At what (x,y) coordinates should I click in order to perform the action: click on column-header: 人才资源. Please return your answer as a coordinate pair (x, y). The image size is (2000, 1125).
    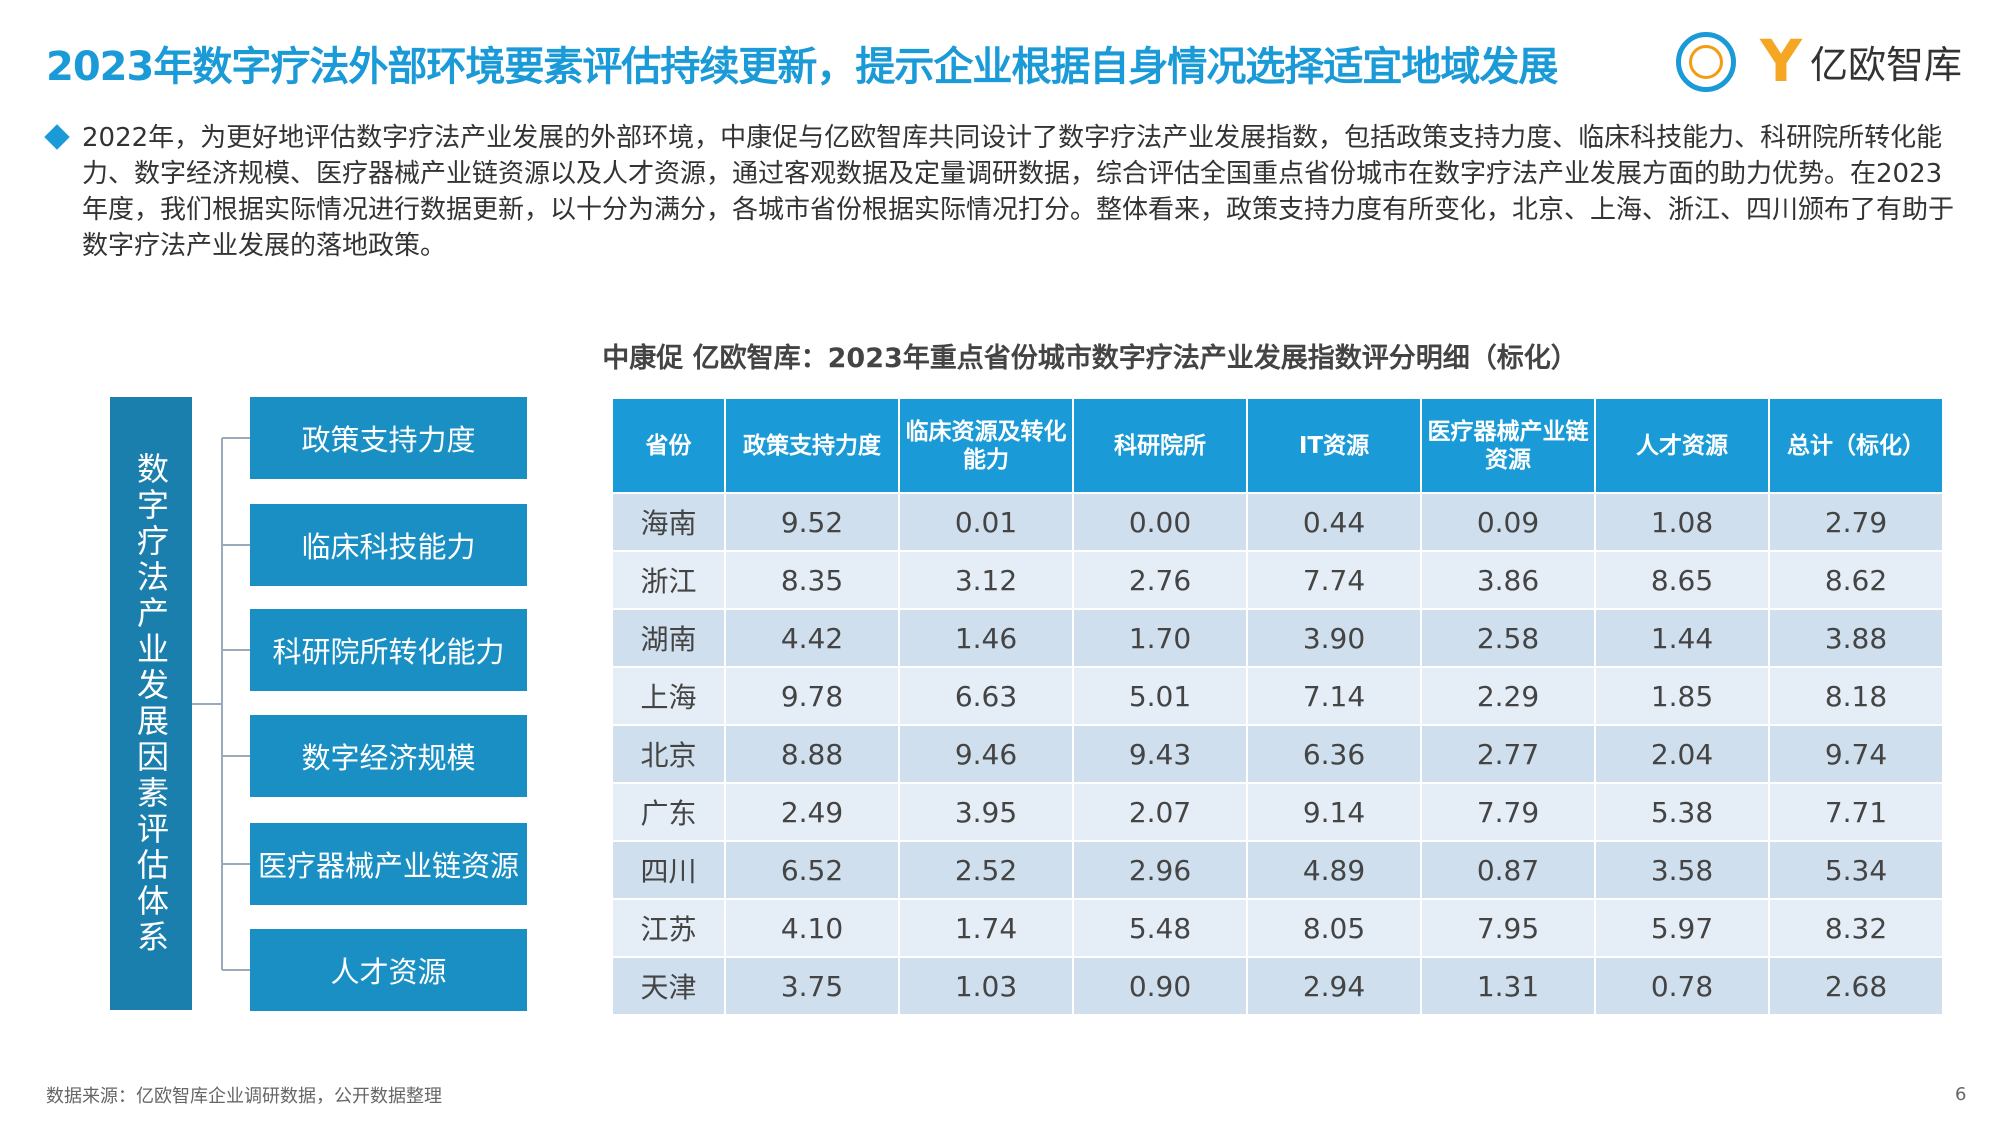
    Looking at the image, I should click on (1682, 445).